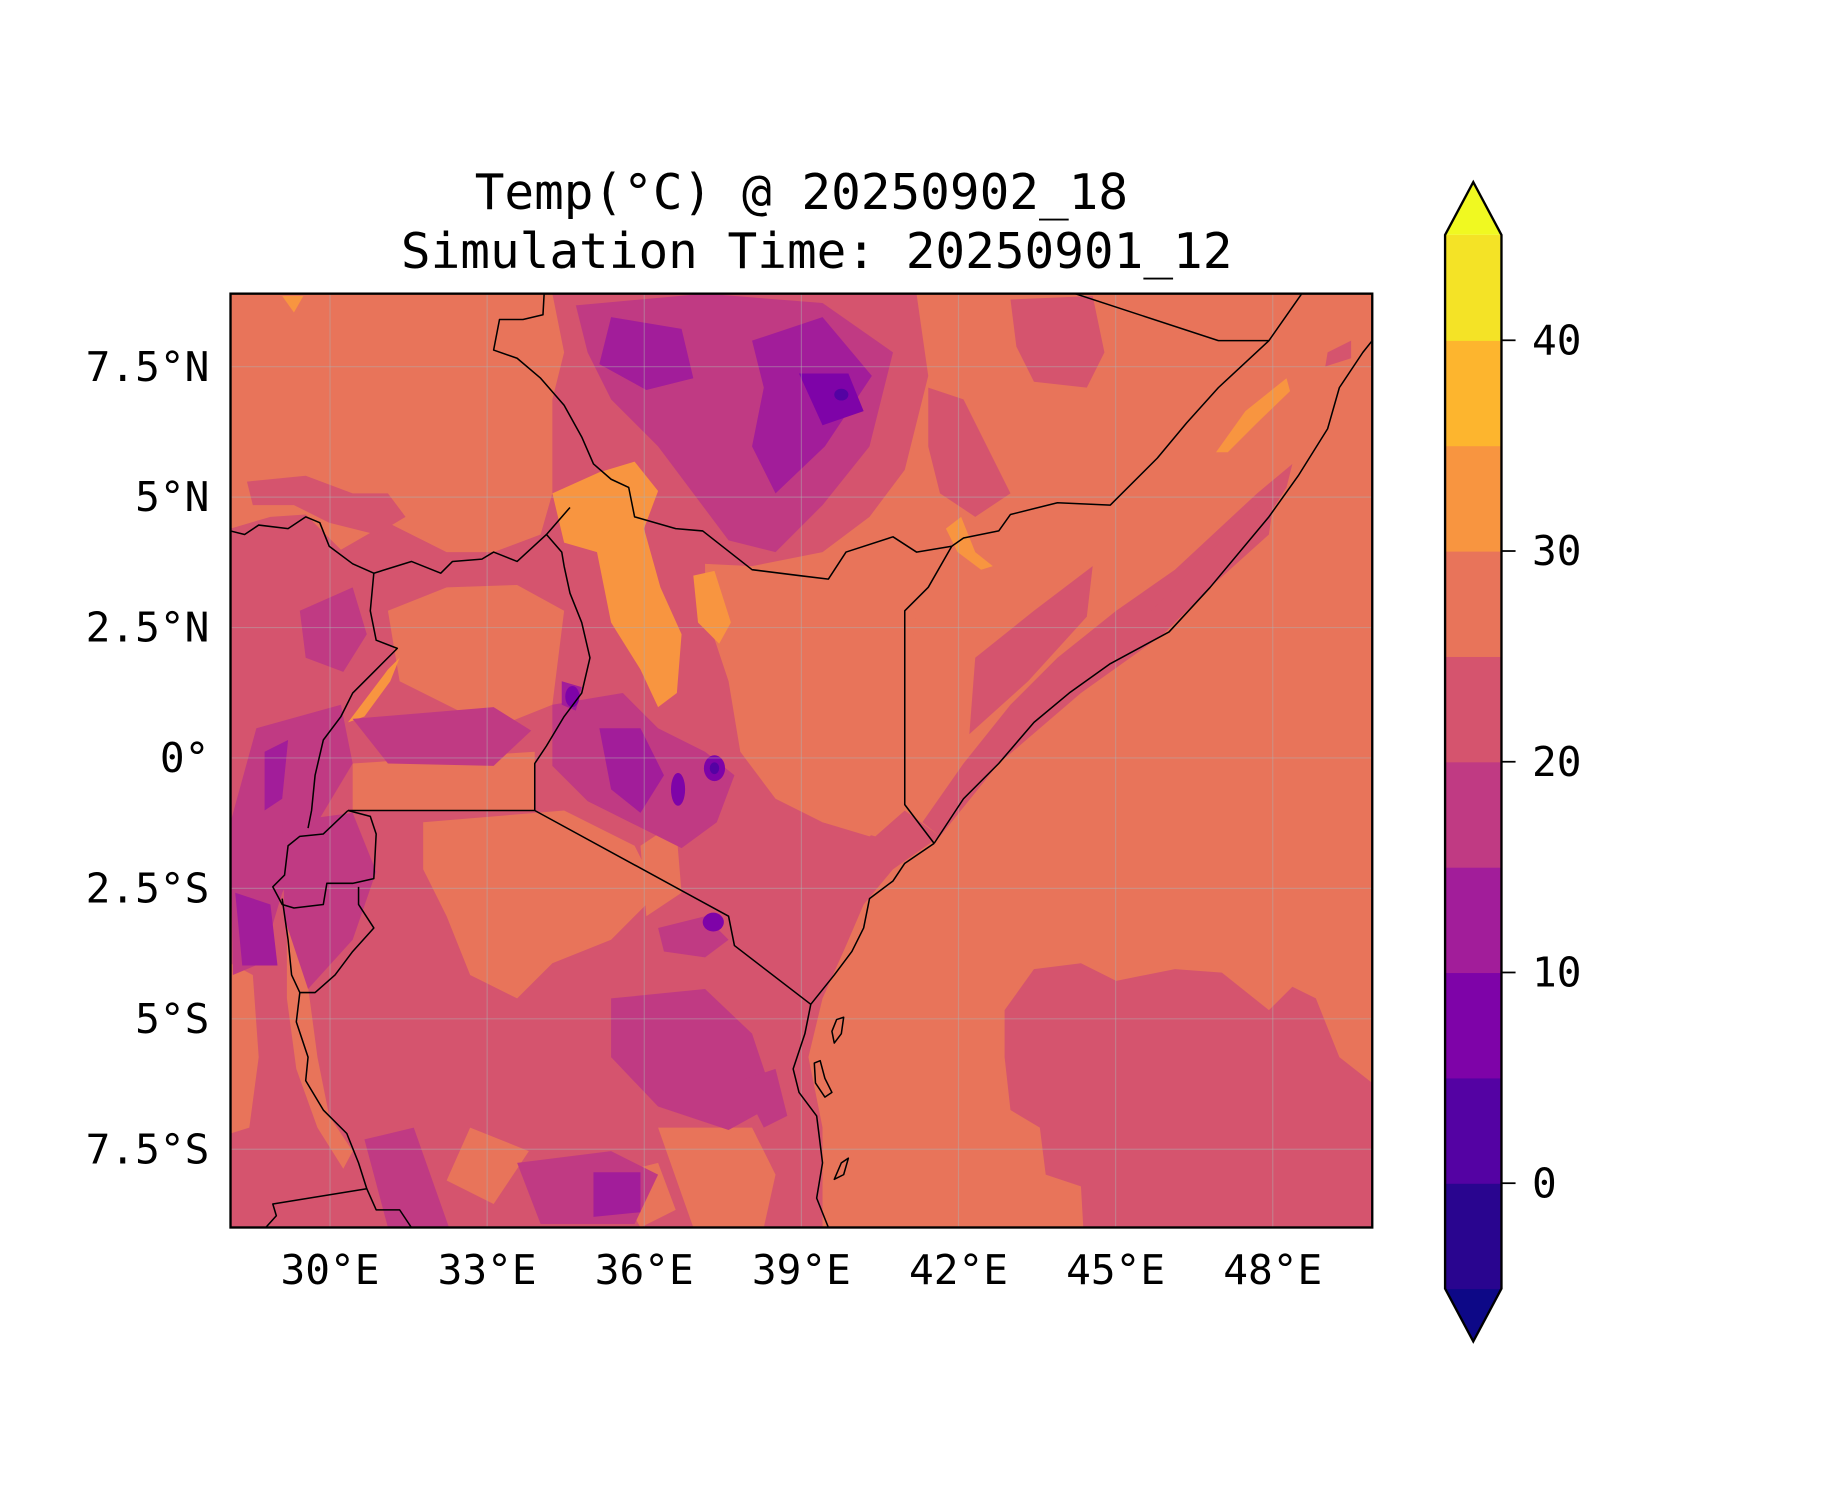  What do you see at coordinates (1557, 973) in the screenshot?
I see `colorbar-tick-label: 10` at bounding box center [1557, 973].